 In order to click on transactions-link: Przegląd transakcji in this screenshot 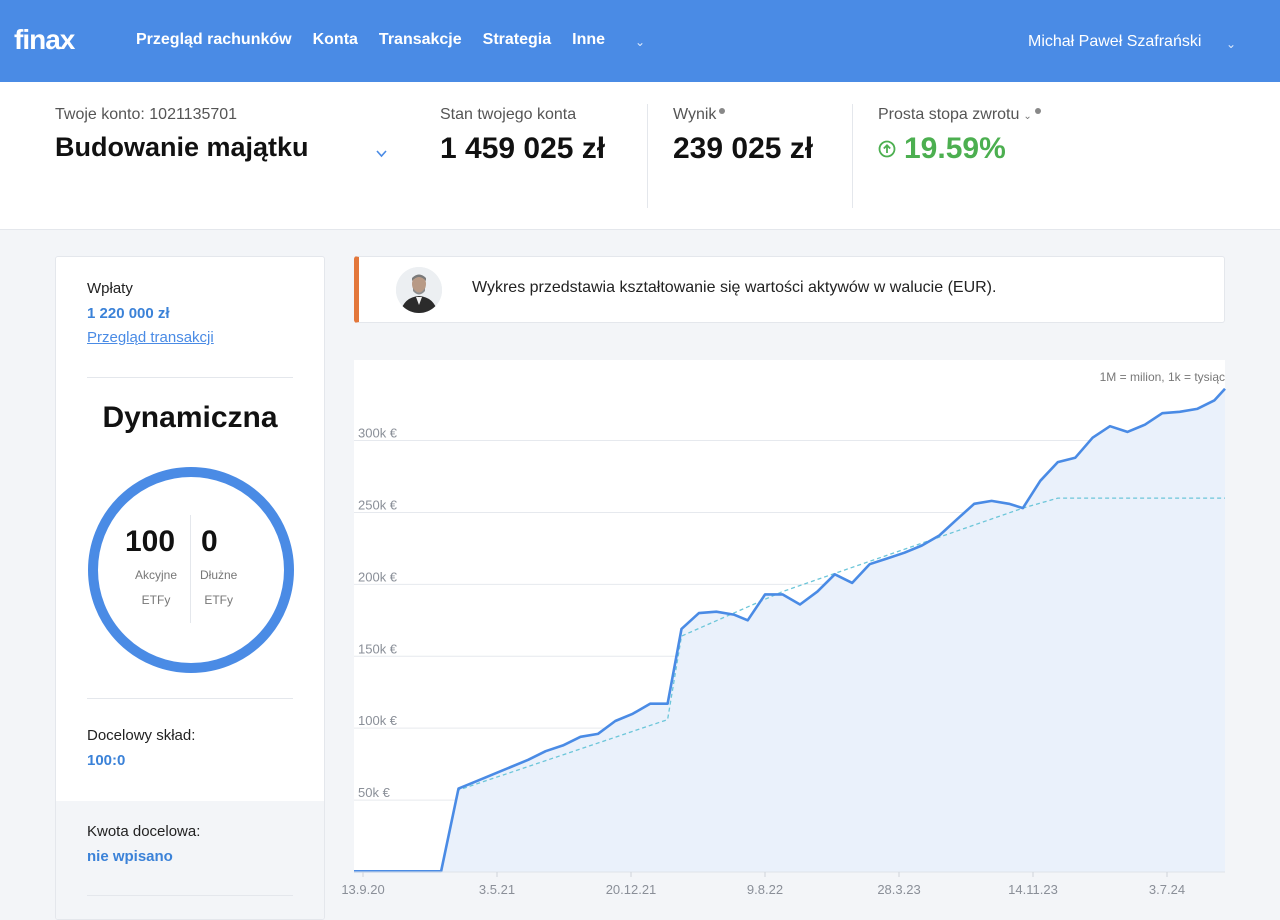, I will do `click(150, 337)`.